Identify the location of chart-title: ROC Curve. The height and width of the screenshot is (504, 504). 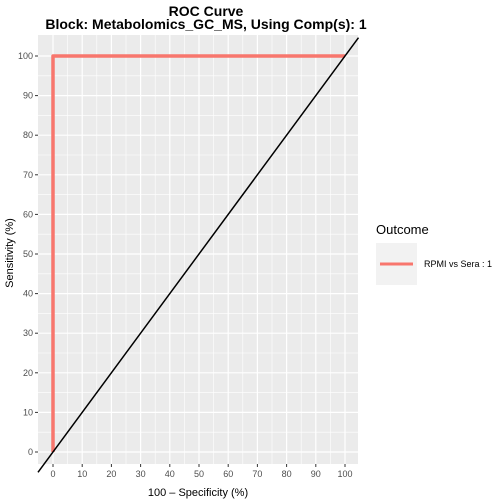
(206, 11).